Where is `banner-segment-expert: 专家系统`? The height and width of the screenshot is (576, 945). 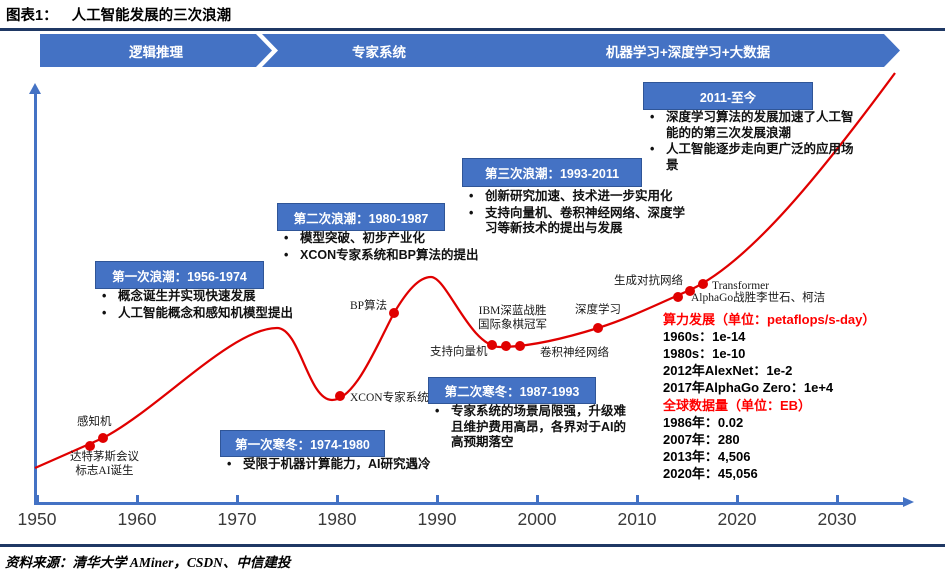
banner-segment-expert: 专家系统 is located at coordinates (374, 50).